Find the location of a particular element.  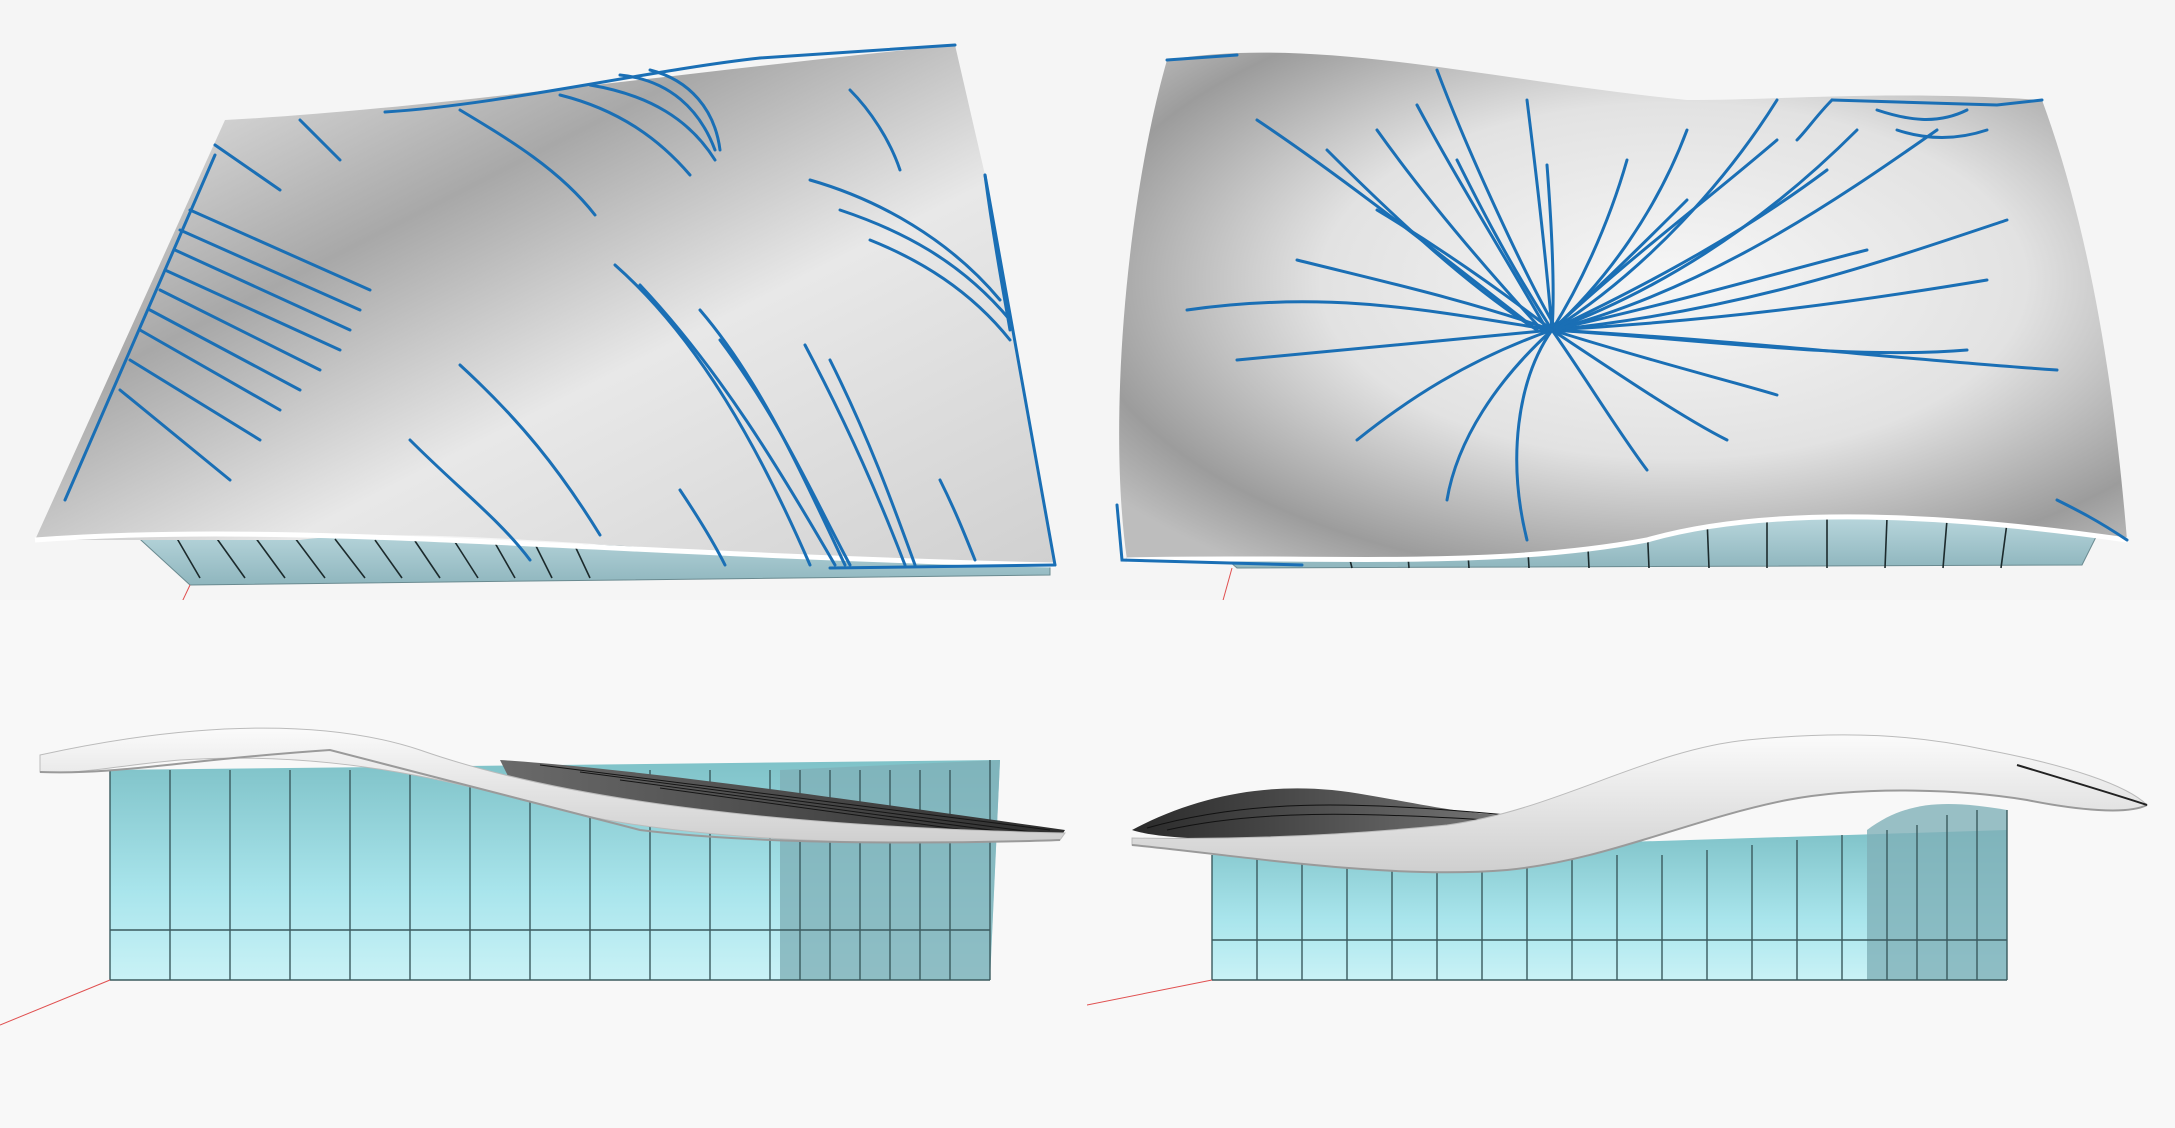

glass-side is located at coordinates (1937, 892).